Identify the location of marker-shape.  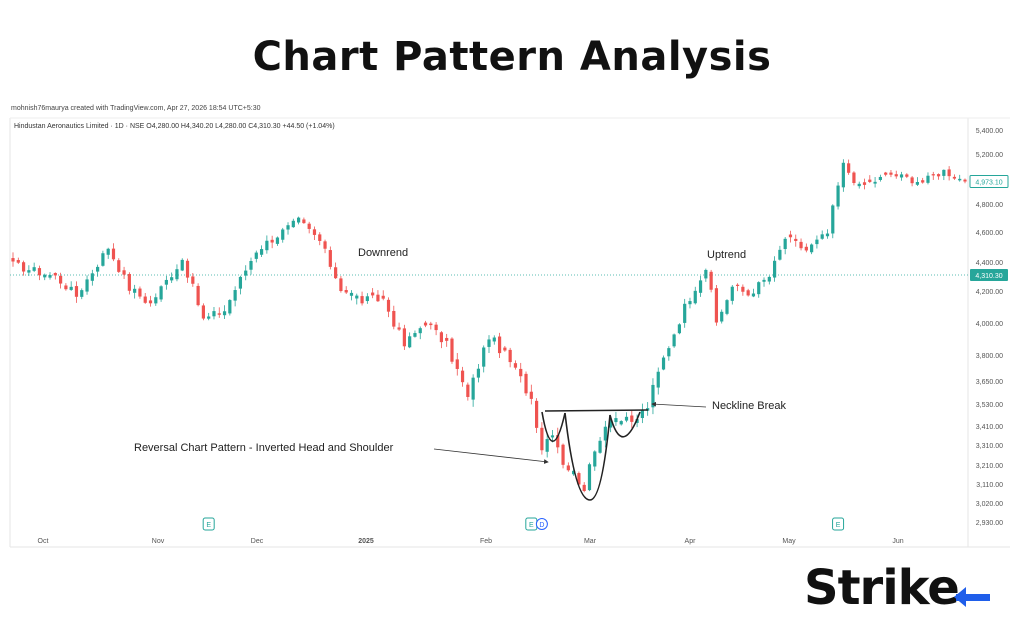
(541, 524).